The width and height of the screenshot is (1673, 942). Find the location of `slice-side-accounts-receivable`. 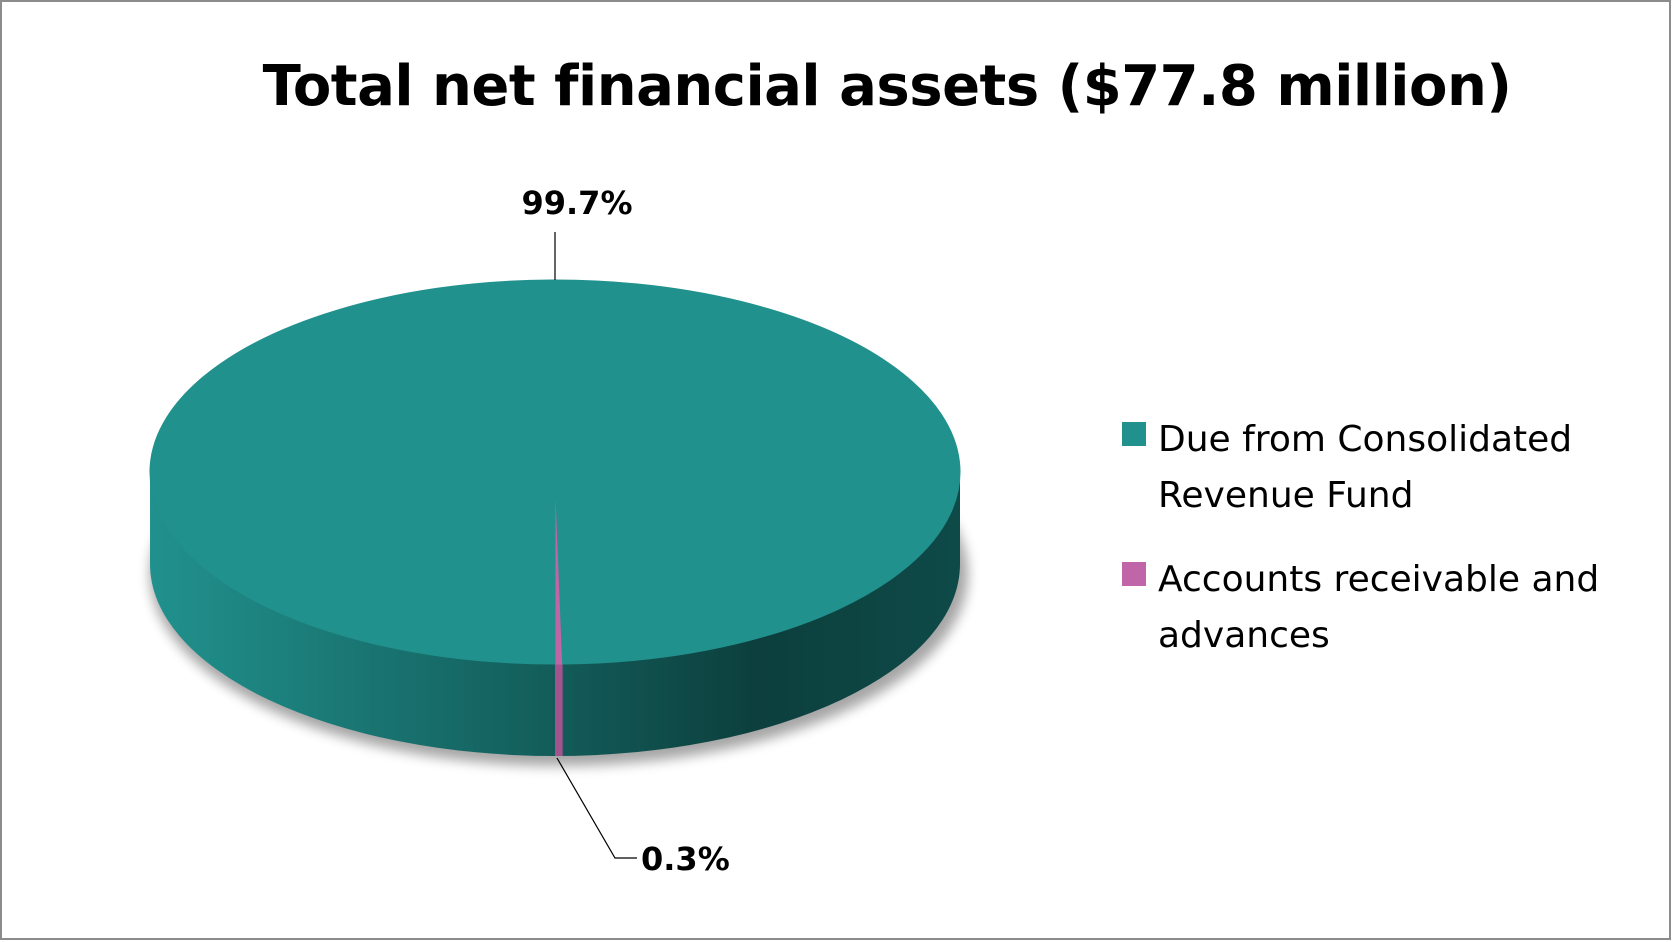

slice-side-accounts-receivable is located at coordinates (559, 709).